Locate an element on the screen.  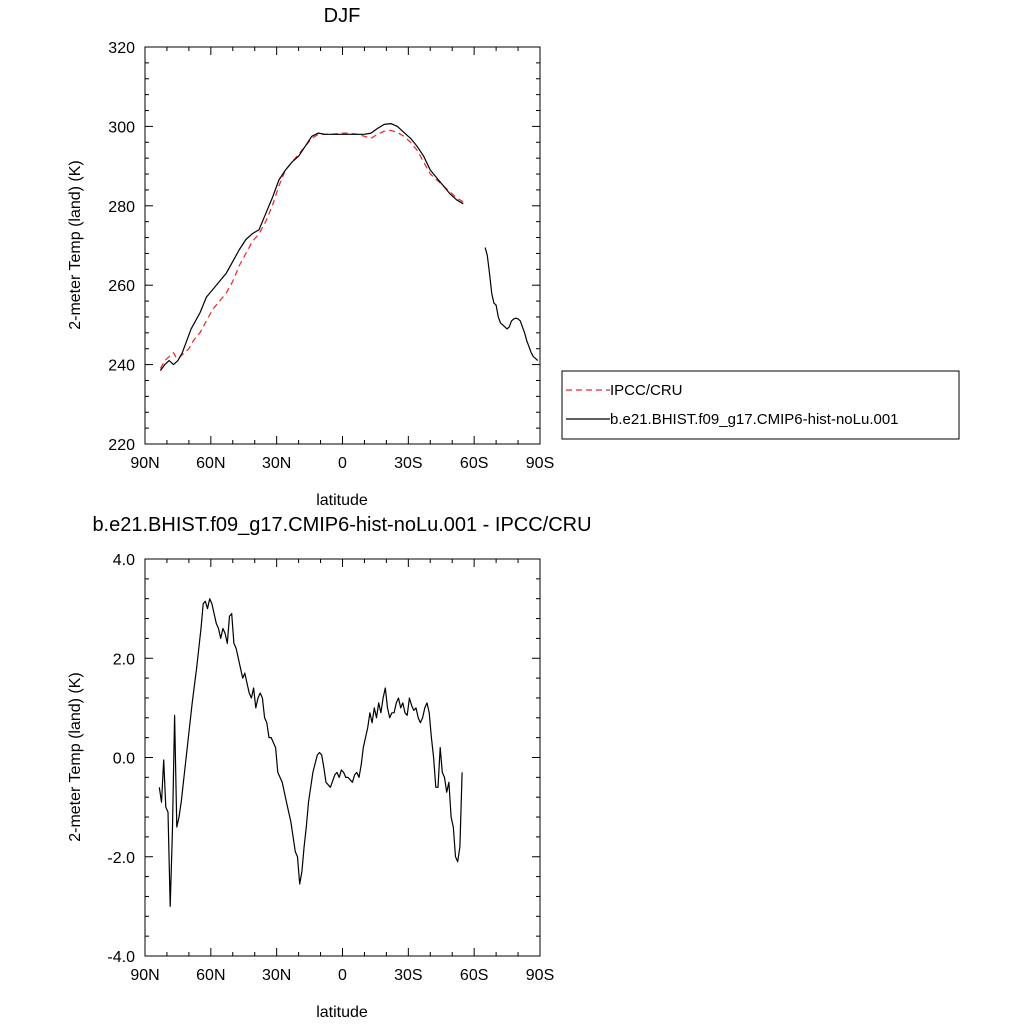
bottom-x-tick-label: 60N is located at coordinates (210, 975).